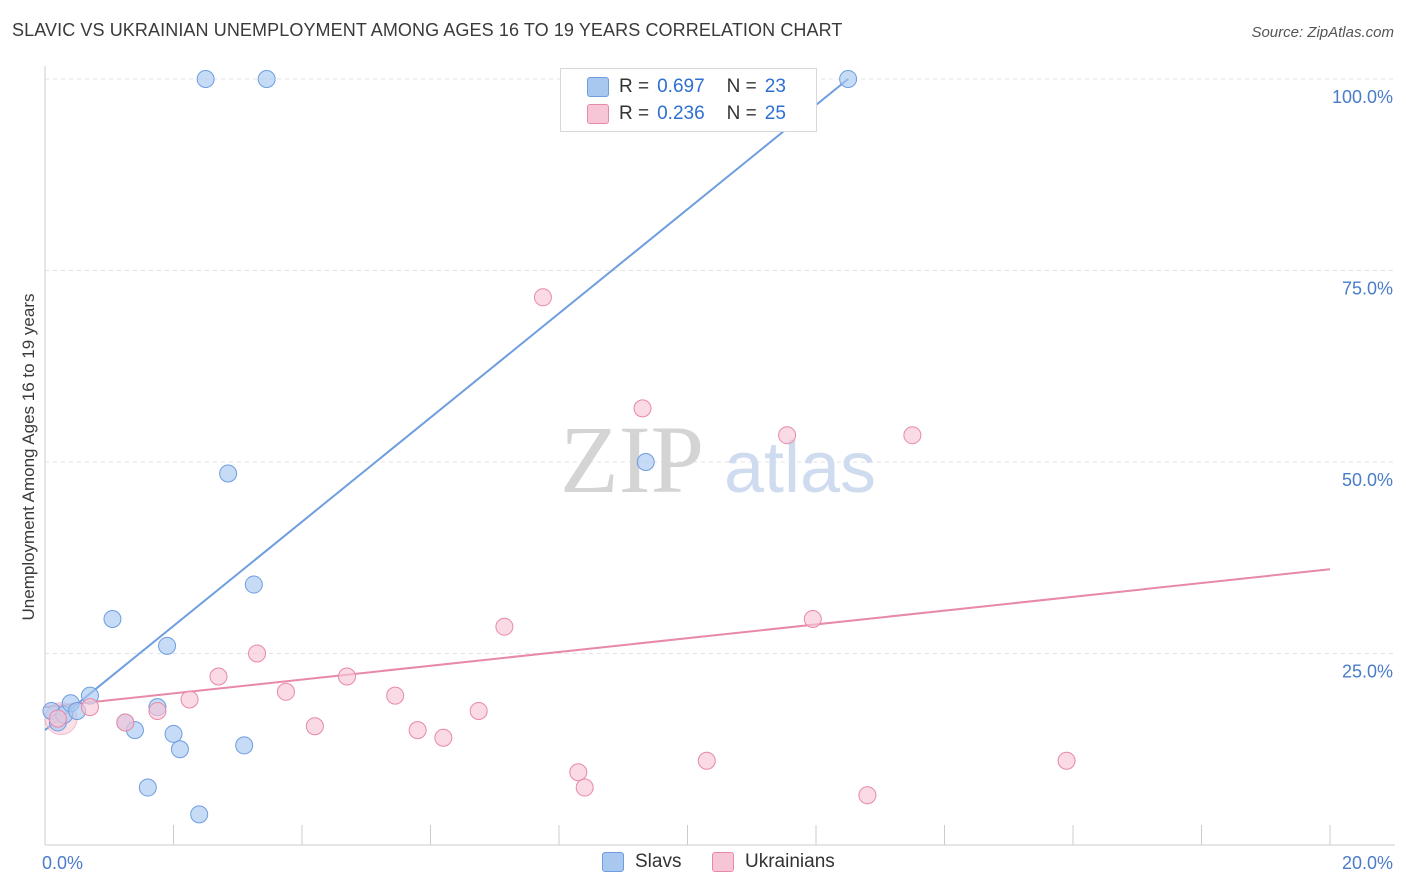 Image resolution: width=1406 pixels, height=892 pixels. Describe the element at coordinates (775, 113) in the screenshot. I see `legend-n-value: 25` at that location.